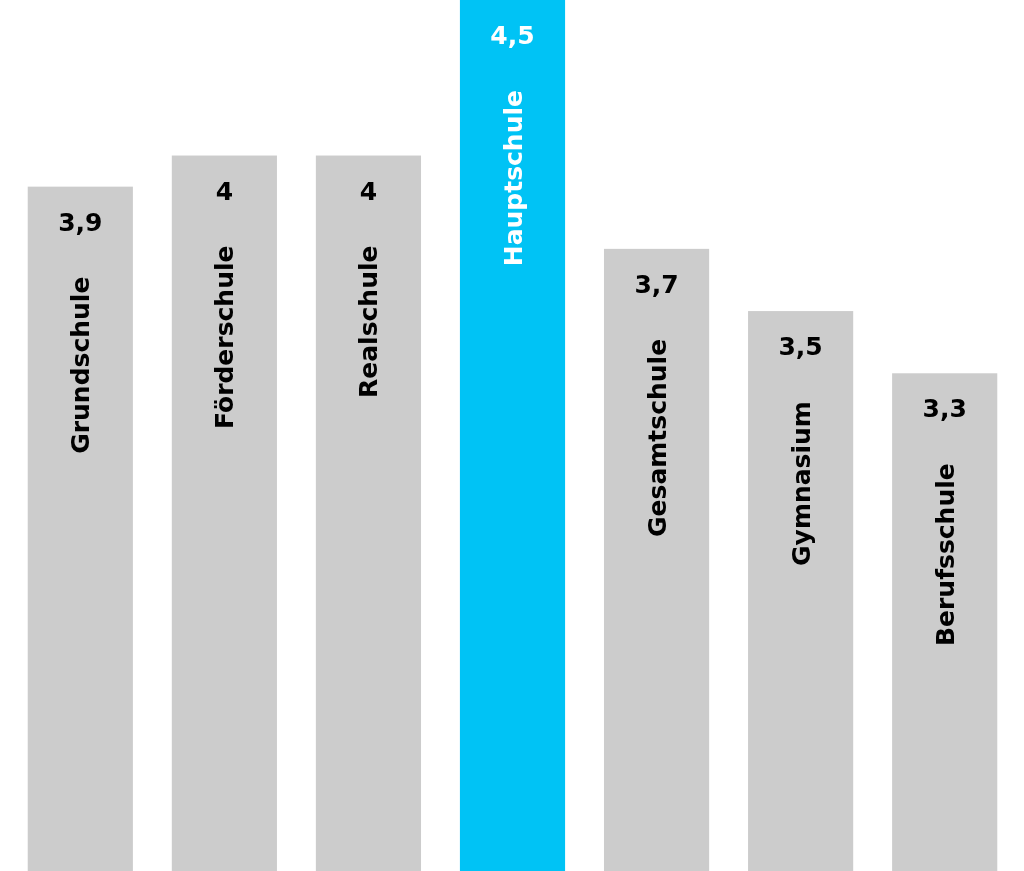 Image resolution: width=1024 pixels, height=871 pixels. What do you see at coordinates (945, 554) in the screenshot?
I see `x-tick-label: Berufsschule` at bounding box center [945, 554].